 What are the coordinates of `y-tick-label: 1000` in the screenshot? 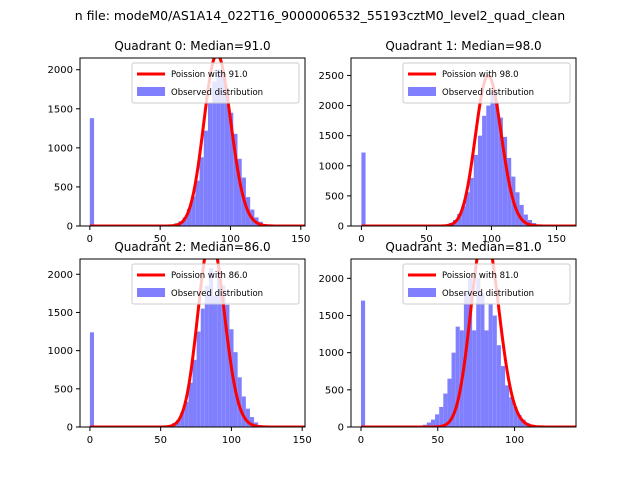 It's located at (60, 351).